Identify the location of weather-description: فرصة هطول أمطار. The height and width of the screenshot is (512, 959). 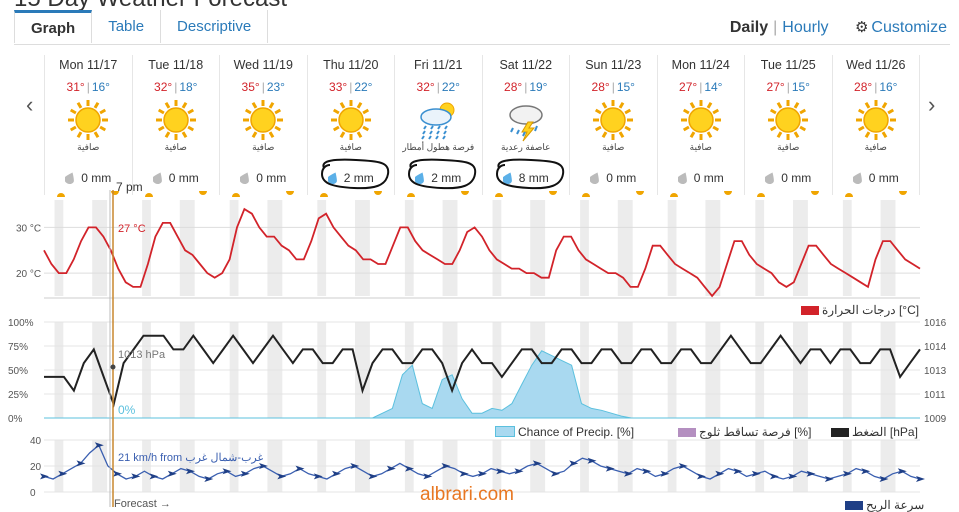
(438, 147).